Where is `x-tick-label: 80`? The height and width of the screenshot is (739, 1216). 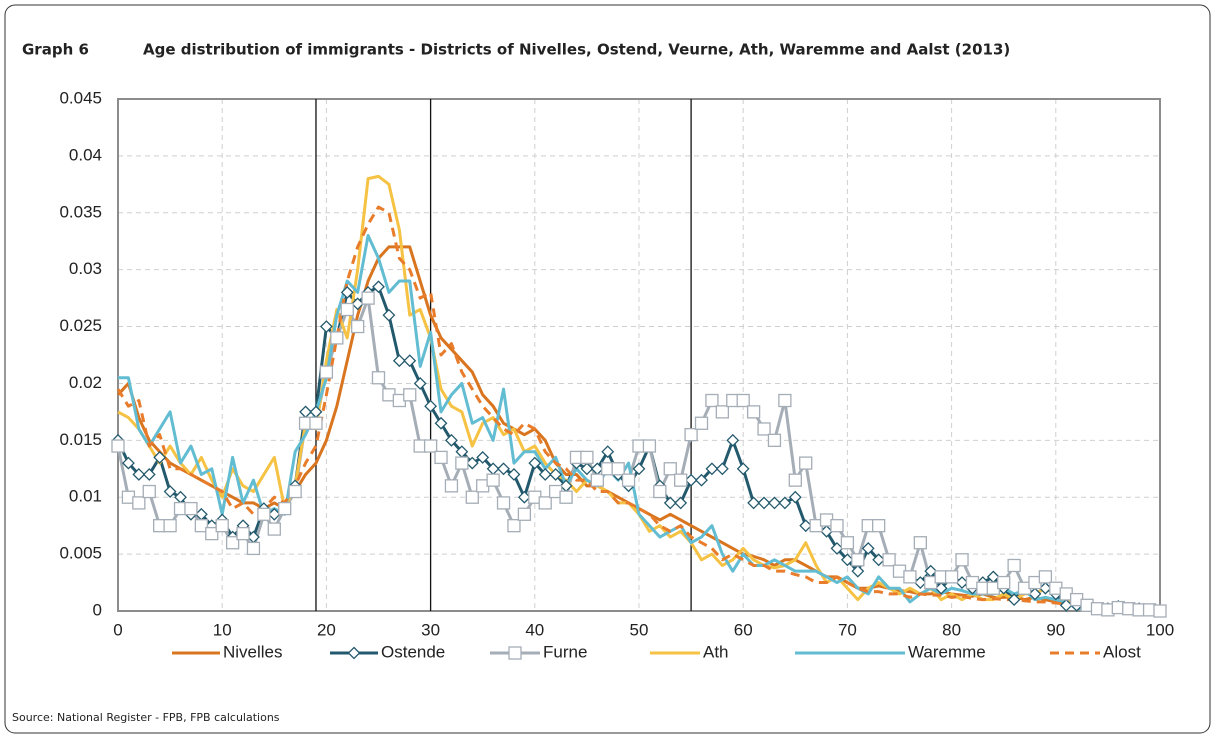
x-tick-label: 80 is located at coordinates (951, 629).